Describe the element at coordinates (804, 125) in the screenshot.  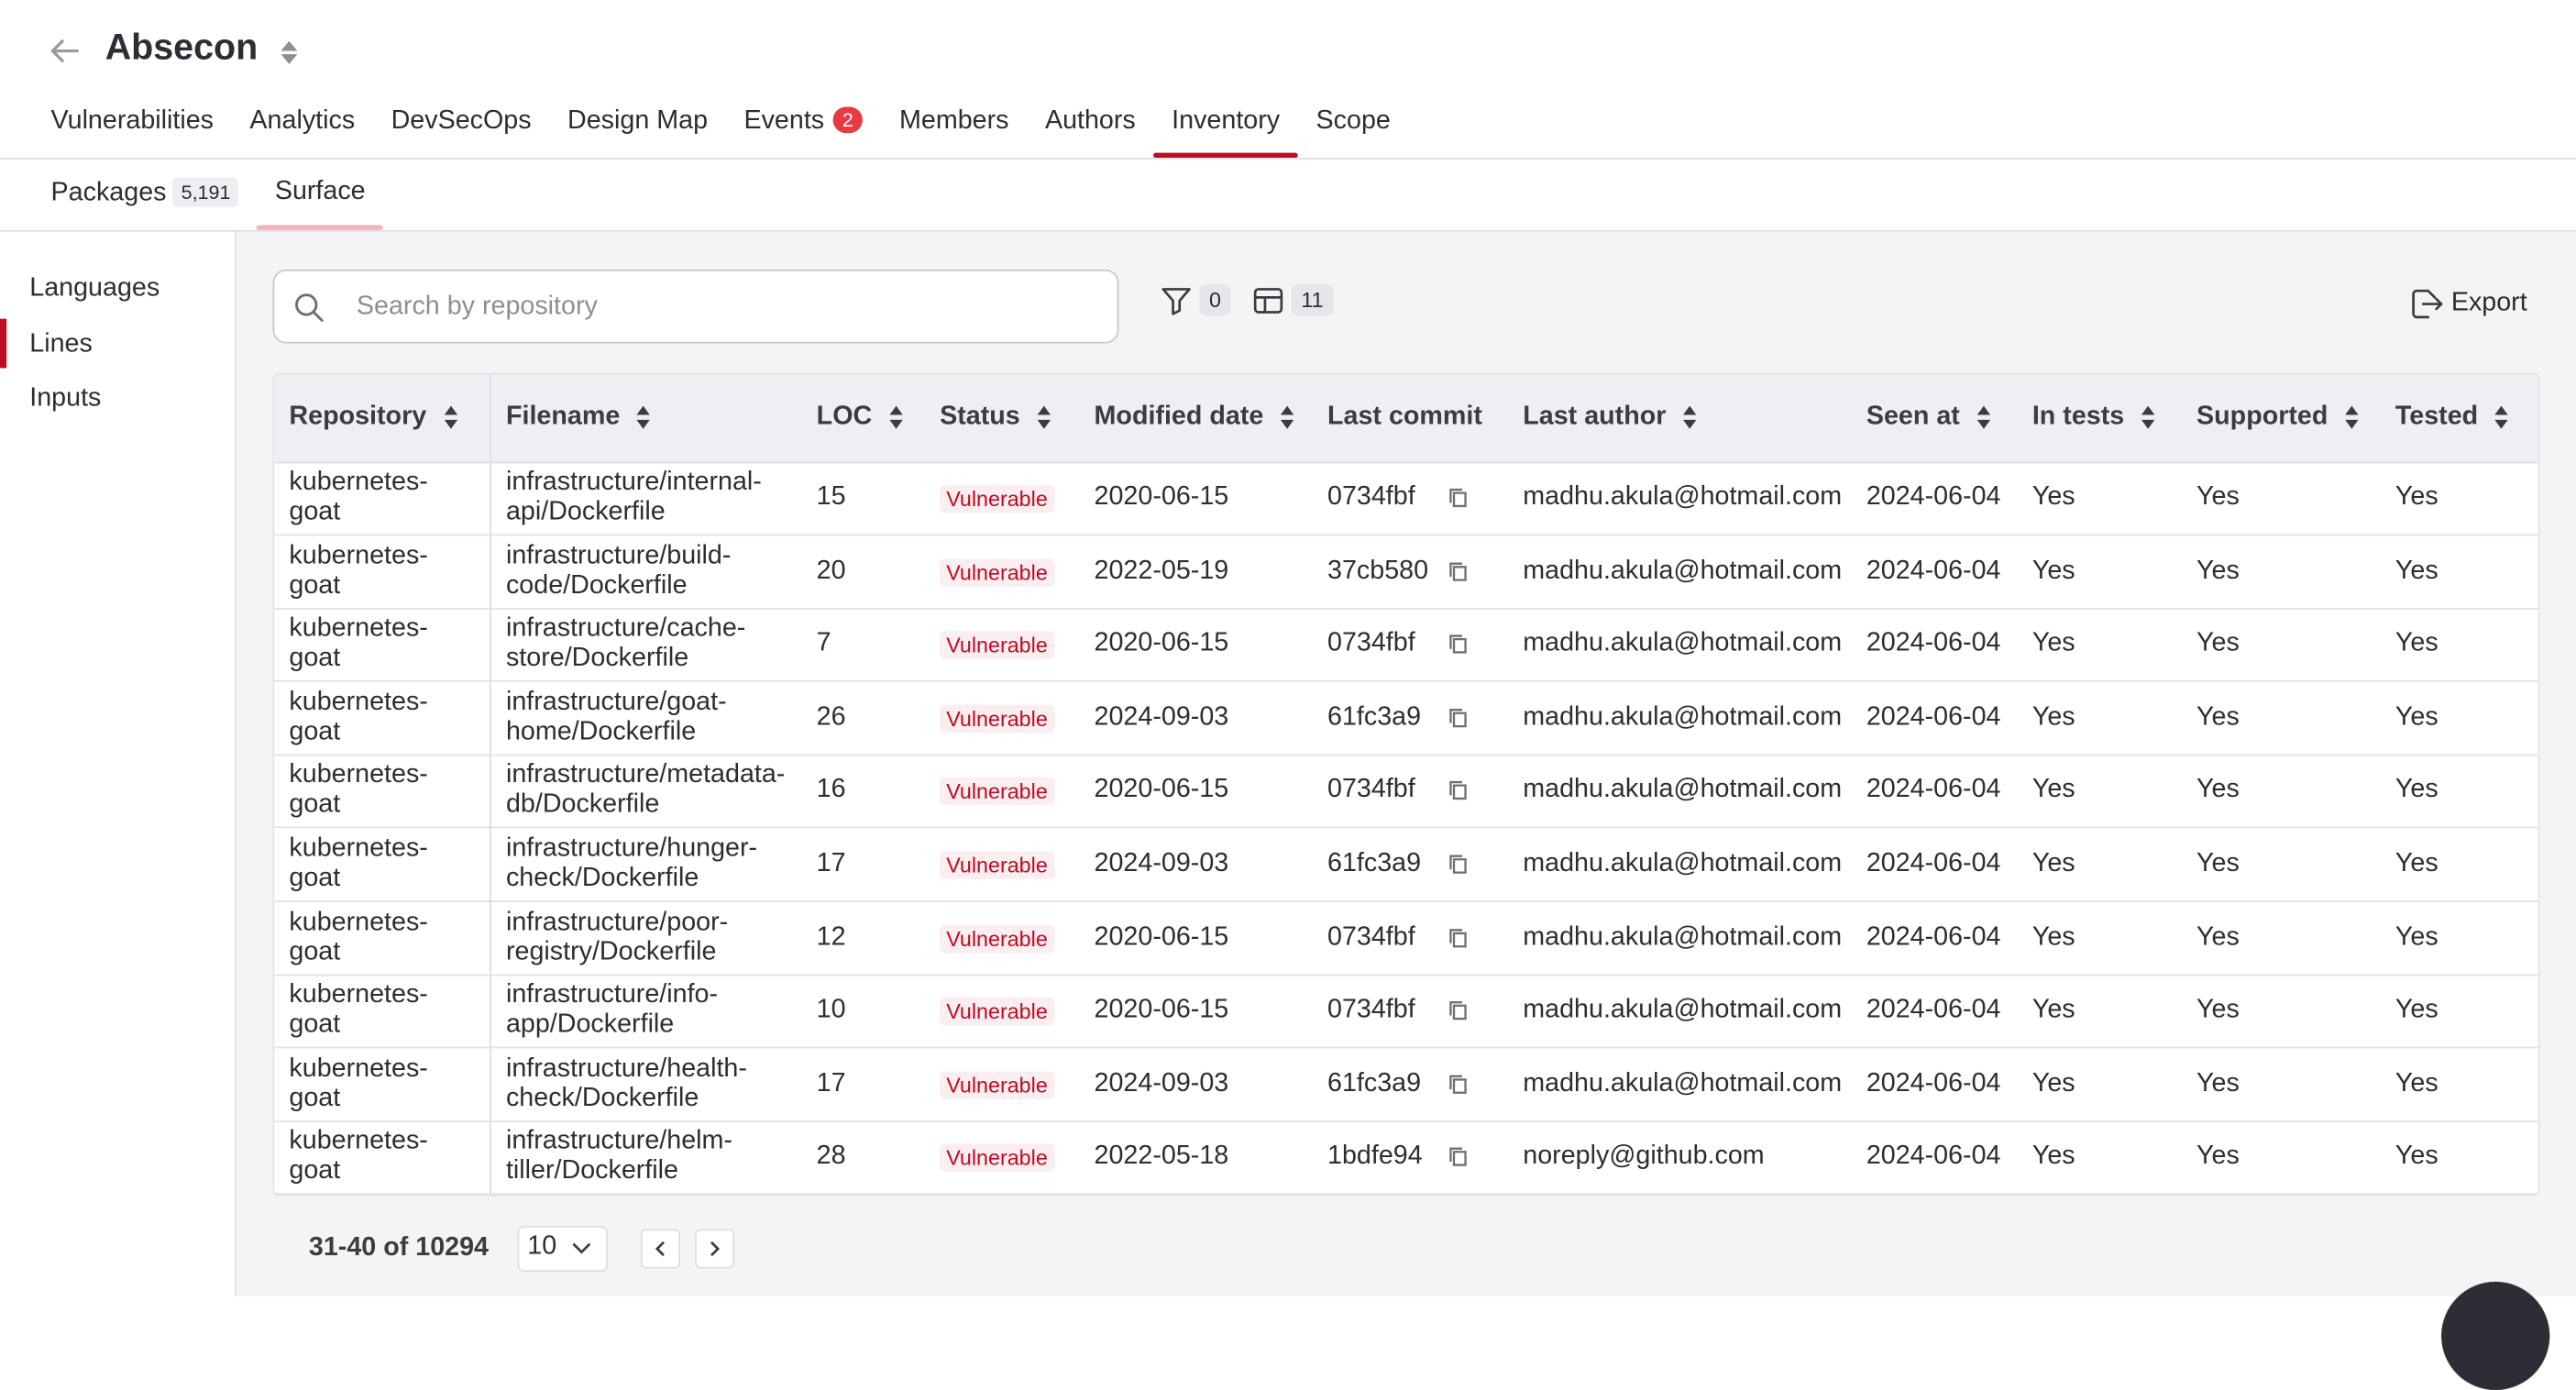
I see `tab-events: Events 2` at that location.